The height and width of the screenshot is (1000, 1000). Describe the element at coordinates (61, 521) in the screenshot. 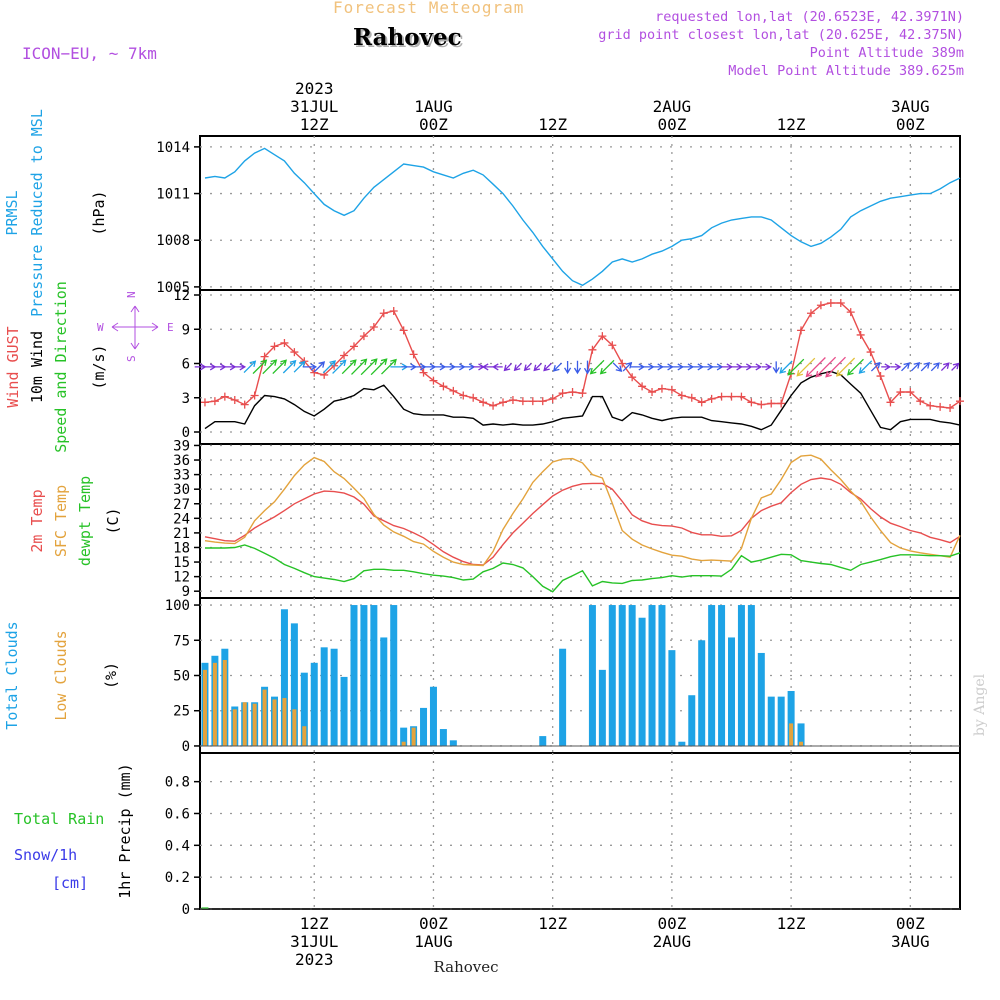

I see `panel3-axis-label: SFC Temp` at that location.